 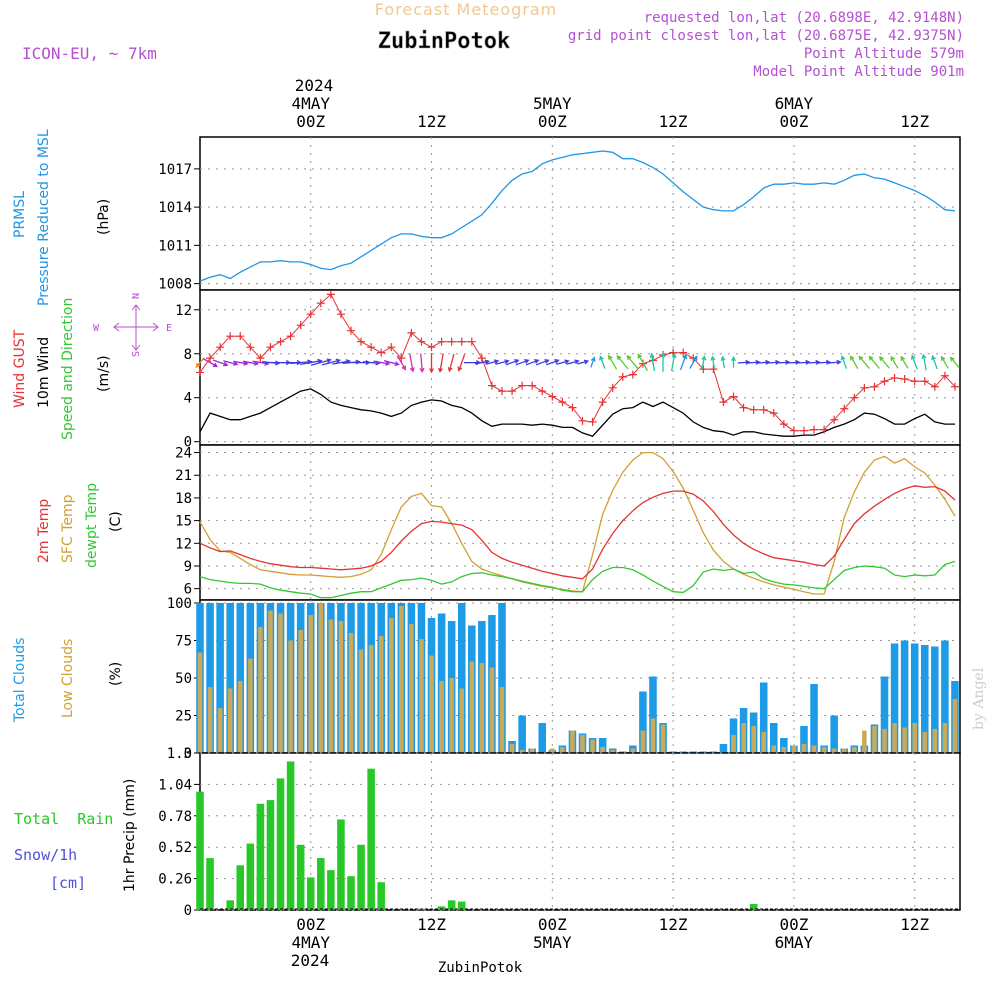 What do you see at coordinates (92, 525) in the screenshot?
I see `temp-label-dewpt: dewpt Temp` at bounding box center [92, 525].